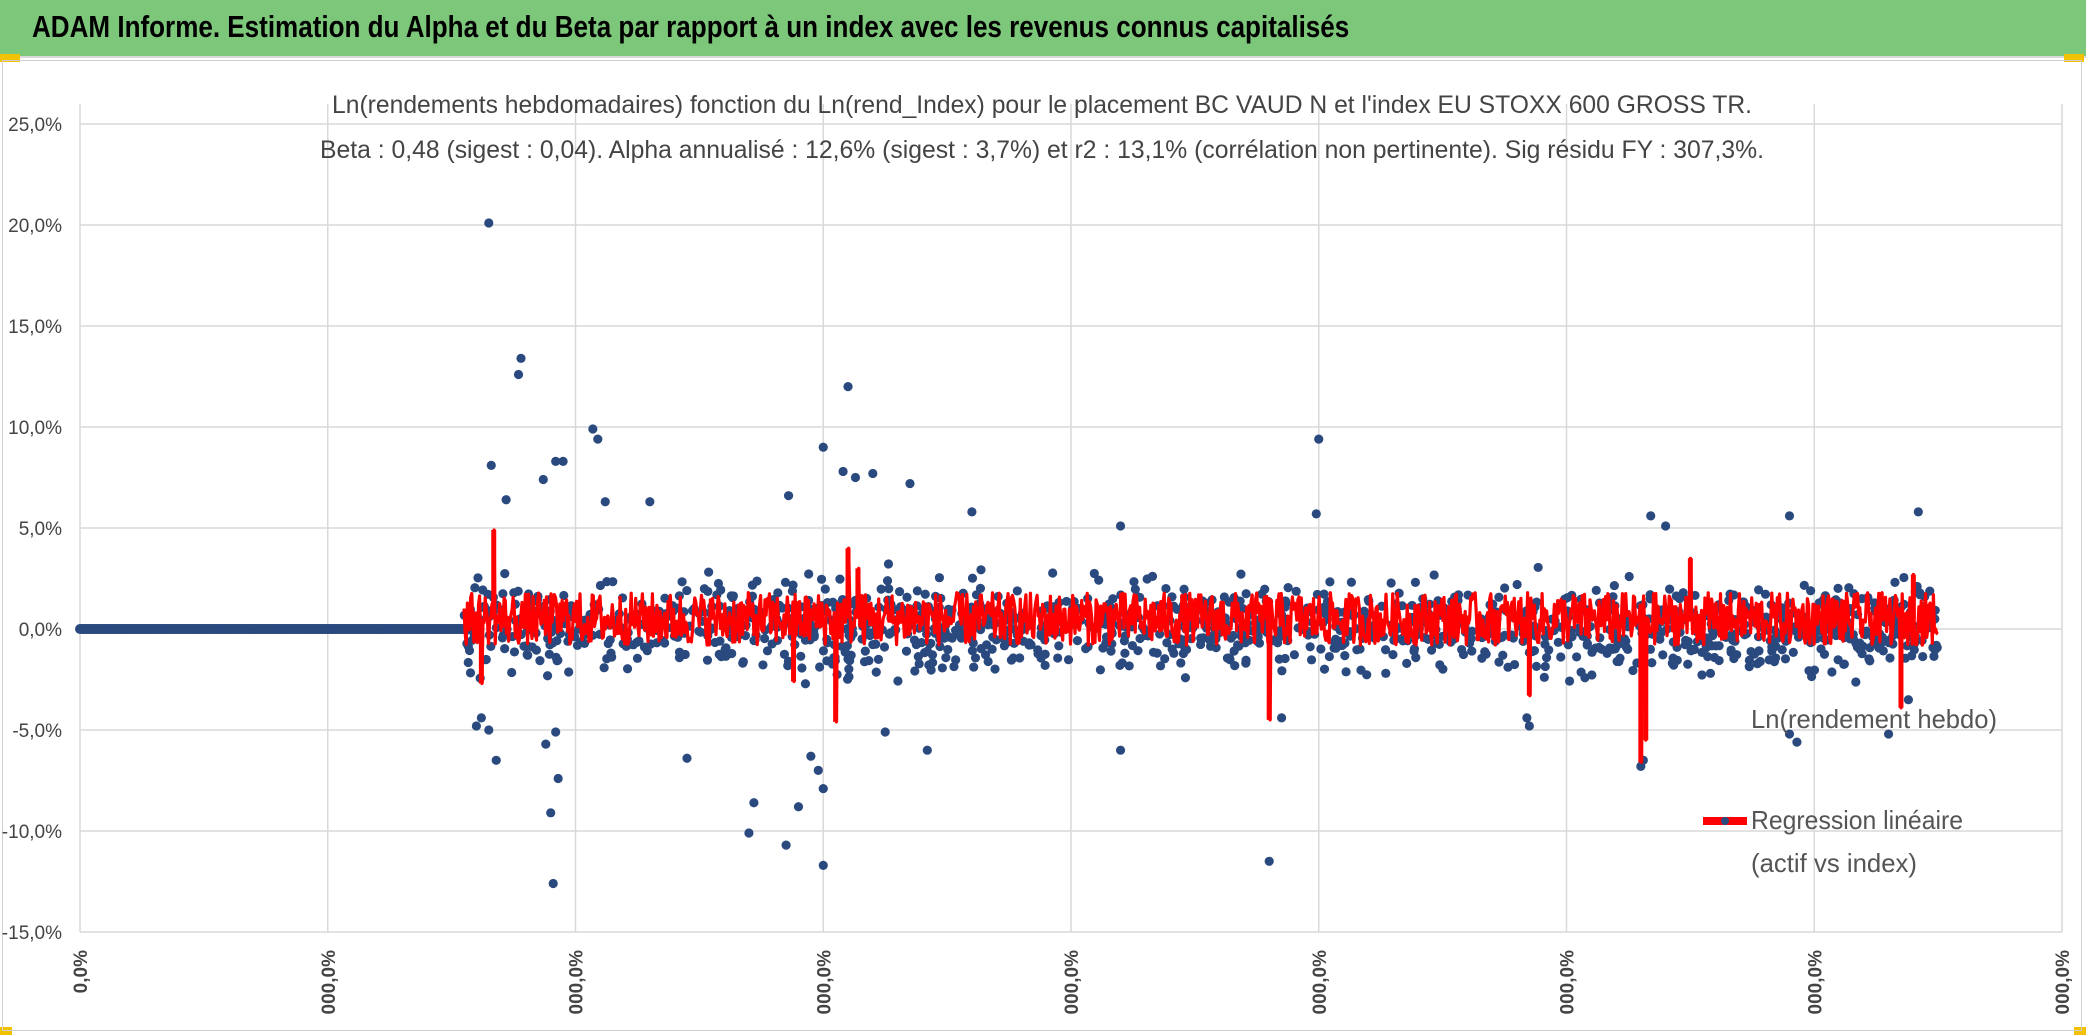 This screenshot has height=1035, width=2086. What do you see at coordinates (10, 58) in the screenshot?
I see `corner-marker-left` at bounding box center [10, 58].